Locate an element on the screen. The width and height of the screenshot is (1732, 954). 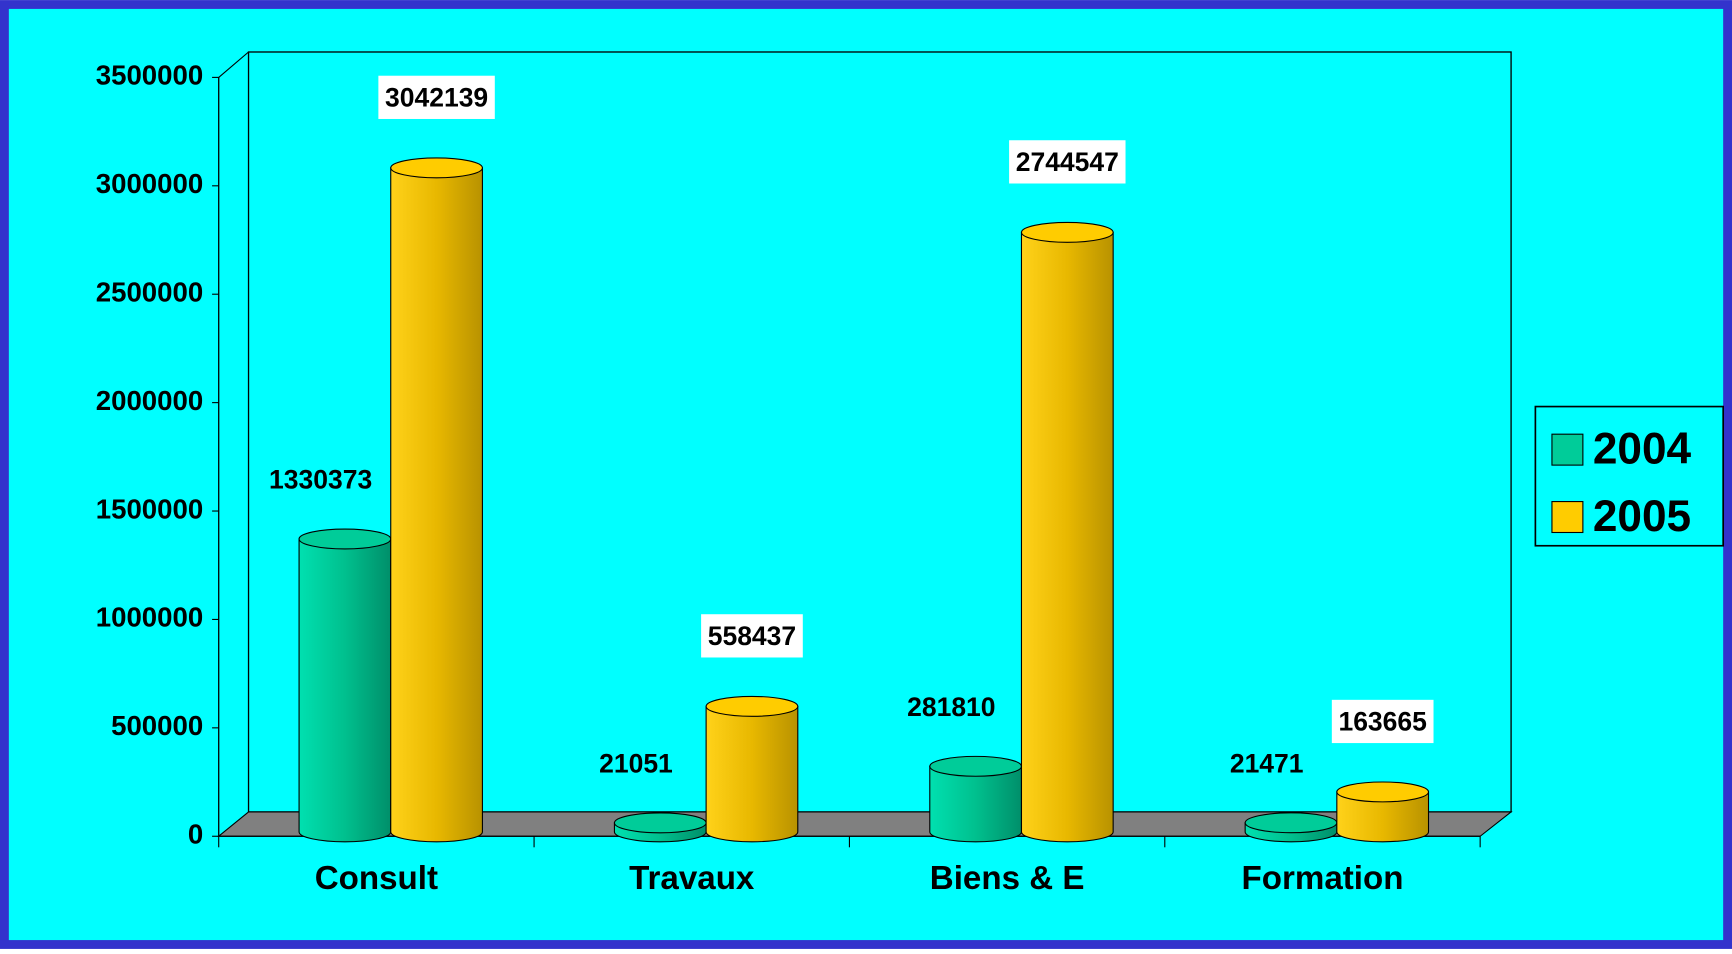
data-label: 2744547 is located at coordinates (1067, 162).